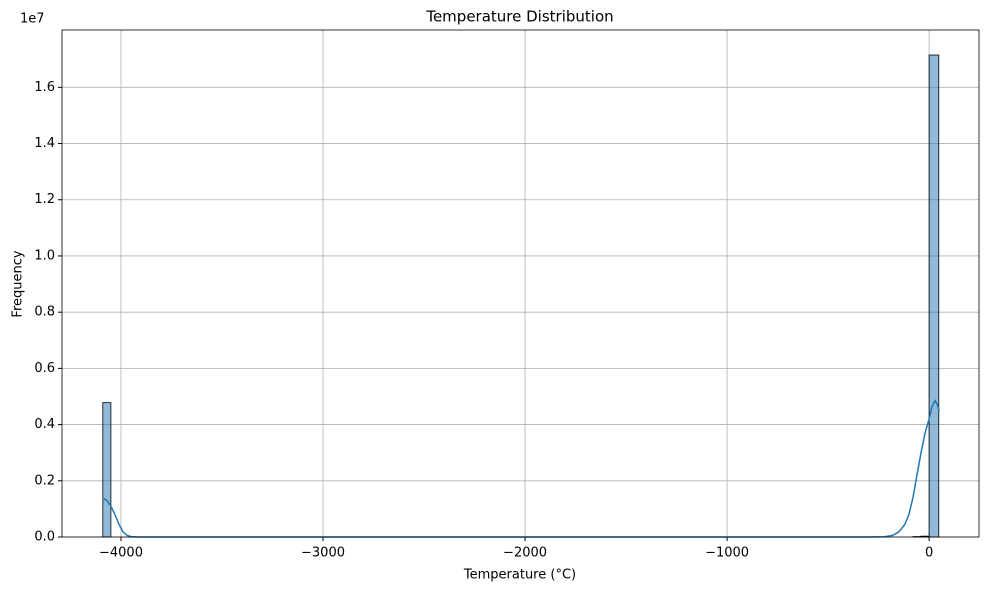  I want to click on y-tick-label: 1.4, so click(44, 143).